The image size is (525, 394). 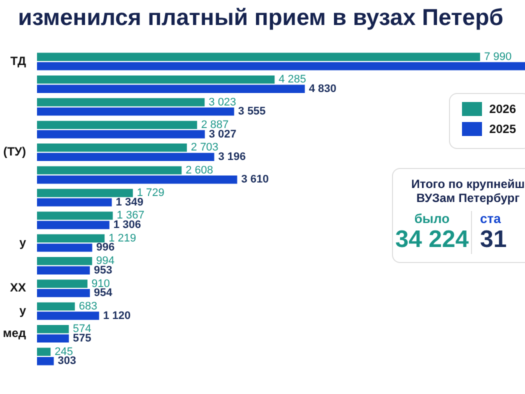 What do you see at coordinates (14, 333) in the screenshot?
I see `y-tick-label: мед` at bounding box center [14, 333].